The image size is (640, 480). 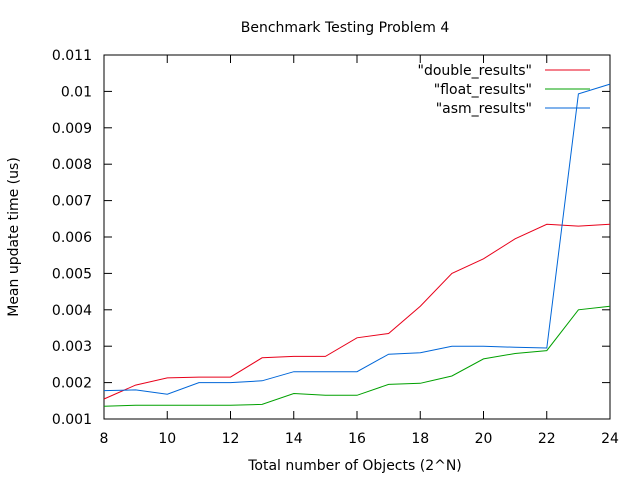 What do you see at coordinates (72, 384) in the screenshot?
I see `y-tick-label: 0.002` at bounding box center [72, 384].